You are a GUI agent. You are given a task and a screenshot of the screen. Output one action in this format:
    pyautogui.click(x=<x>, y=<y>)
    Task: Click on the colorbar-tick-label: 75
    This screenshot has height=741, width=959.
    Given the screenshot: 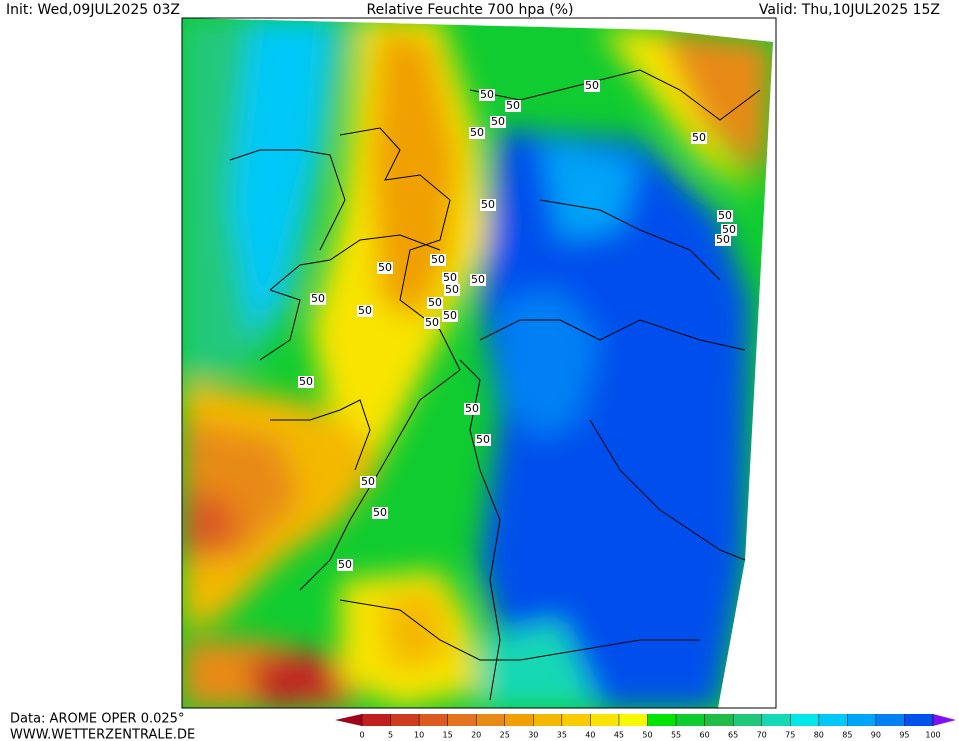 What is the action you would take?
    pyautogui.click(x=790, y=735)
    